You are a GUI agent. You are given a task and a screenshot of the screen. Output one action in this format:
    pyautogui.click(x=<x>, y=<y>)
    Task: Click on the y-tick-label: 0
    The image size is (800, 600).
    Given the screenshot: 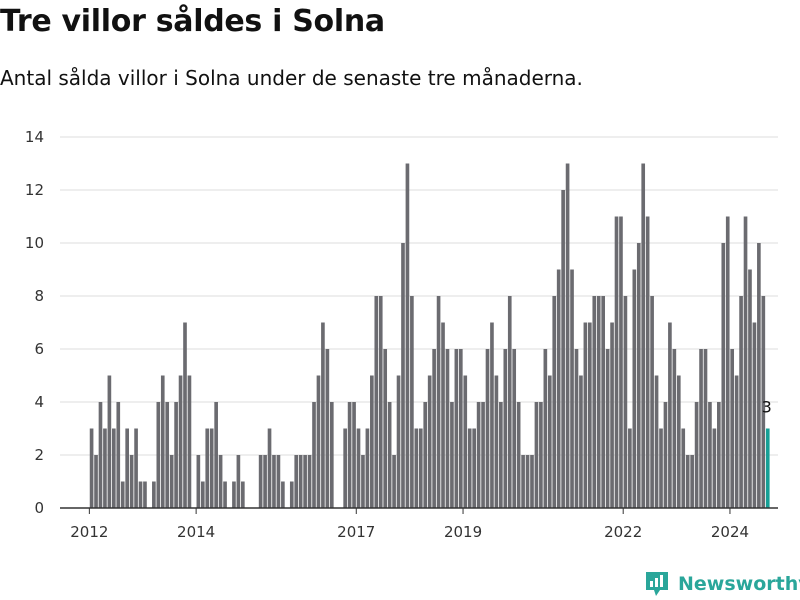 What is the action you would take?
    pyautogui.click(x=39, y=508)
    